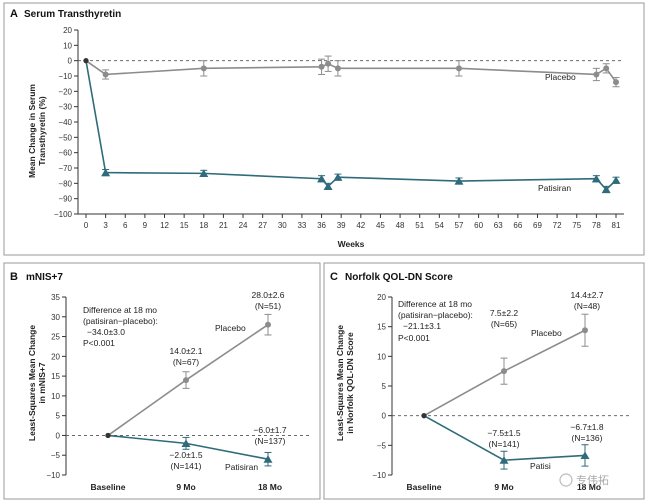 Image resolution: width=650 pixels, height=503 pixels. What do you see at coordinates (106, 332) in the screenshot?
I see `panel-b-diff-3: −34.0±3.0` at bounding box center [106, 332].